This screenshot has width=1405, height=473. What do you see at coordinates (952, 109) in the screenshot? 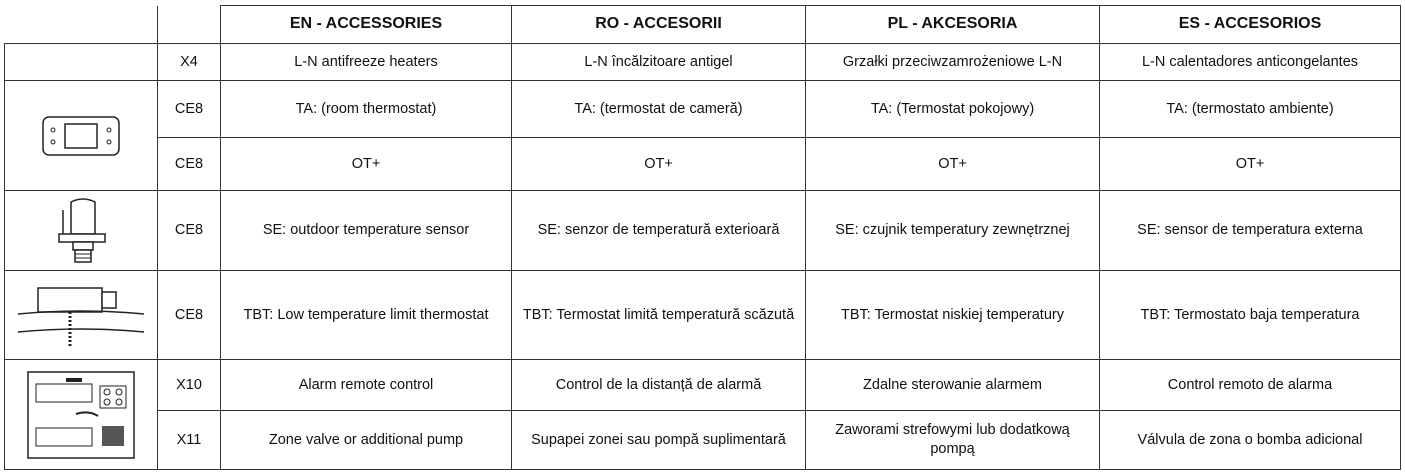
I see `cell: TA: (Termostat pokojowy)` at bounding box center [952, 109].